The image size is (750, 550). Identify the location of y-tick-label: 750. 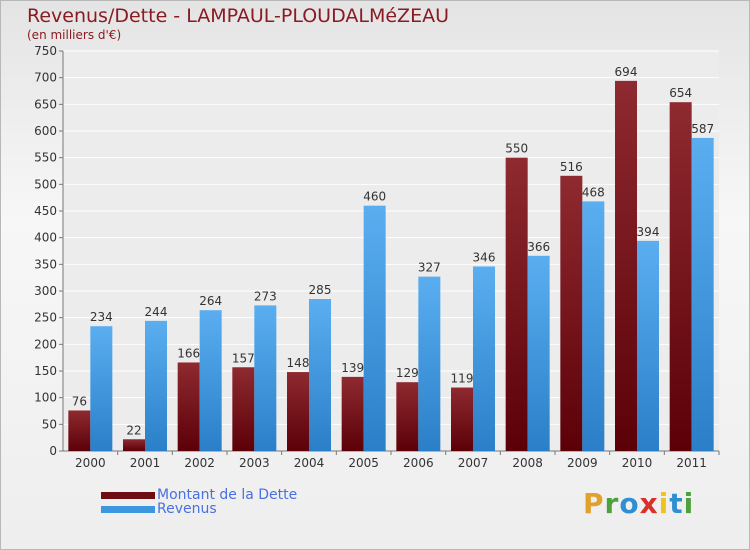
(45, 51).